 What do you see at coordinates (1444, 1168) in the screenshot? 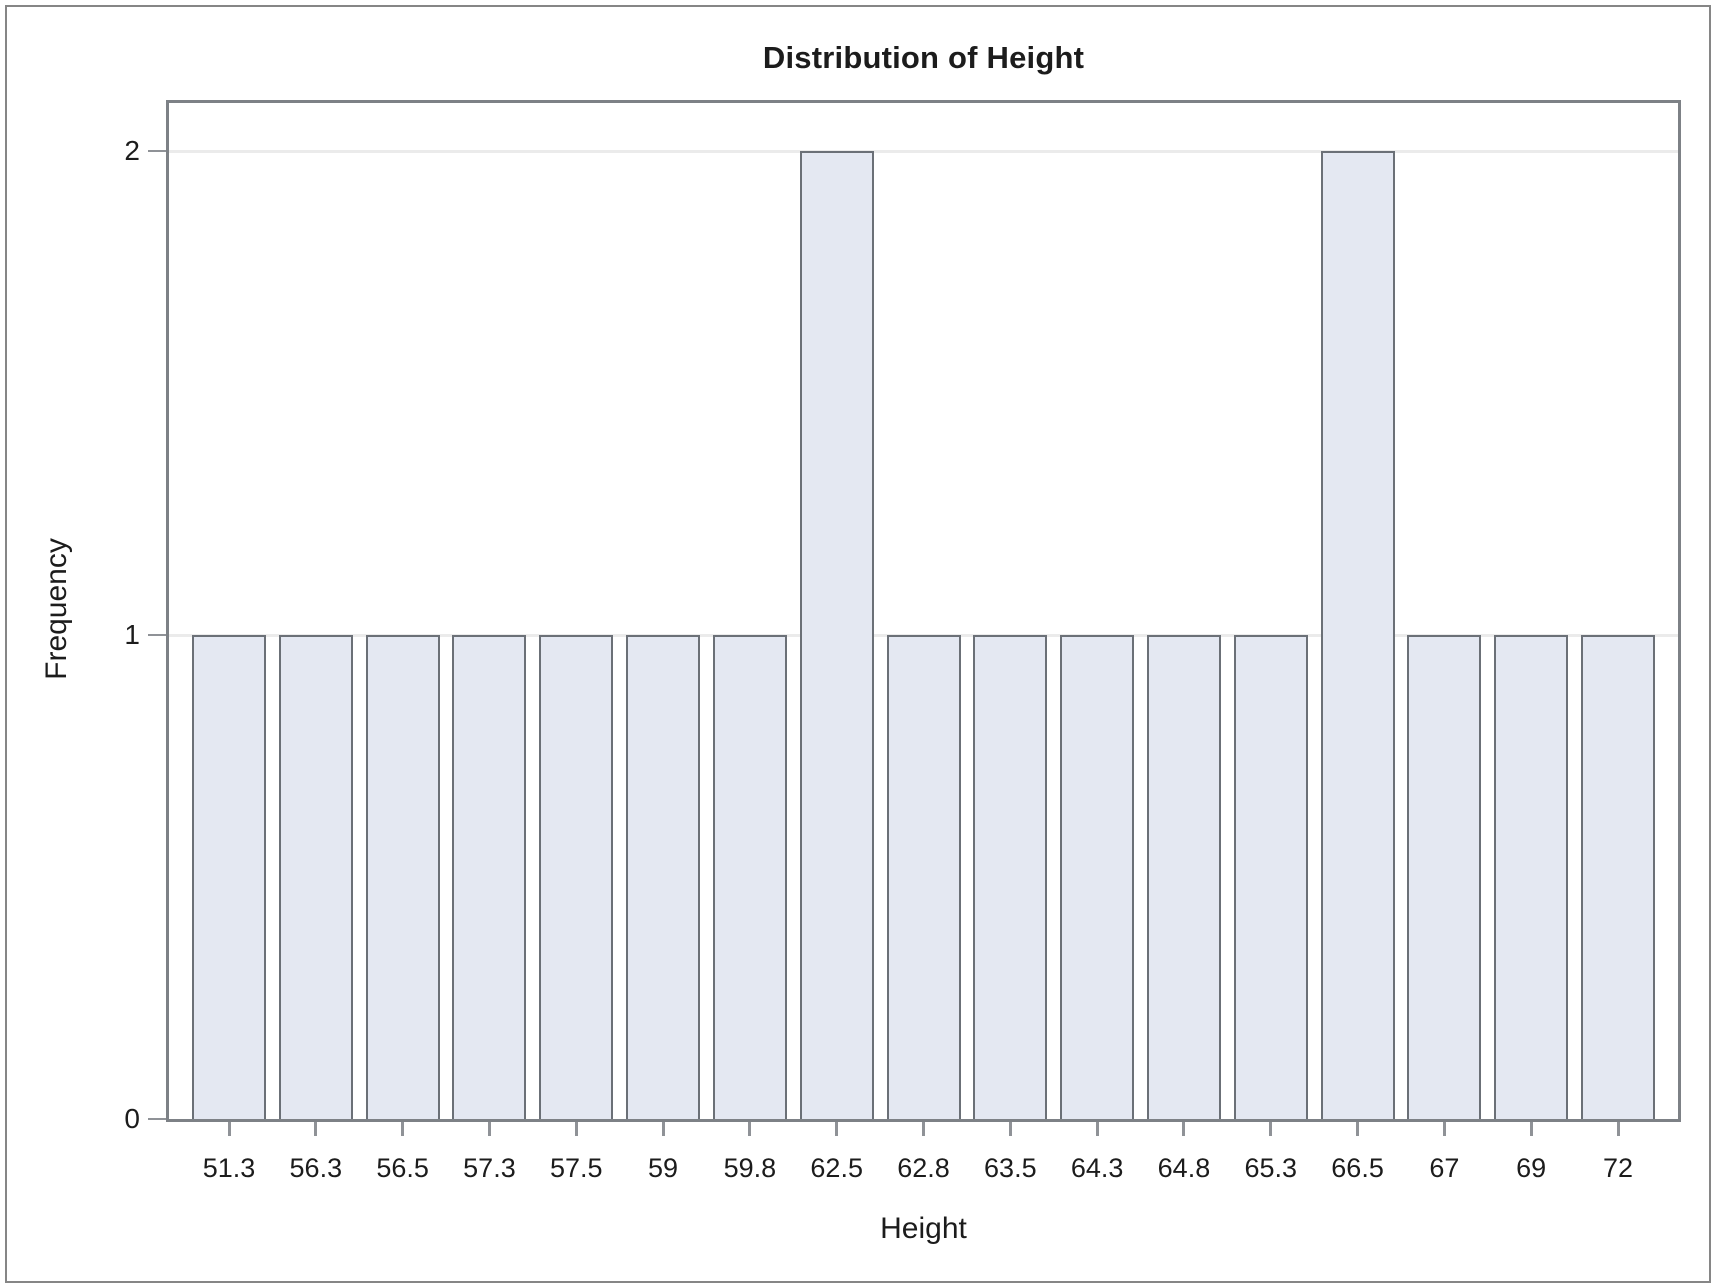
I see `x-tick-label: 67` at bounding box center [1444, 1168].